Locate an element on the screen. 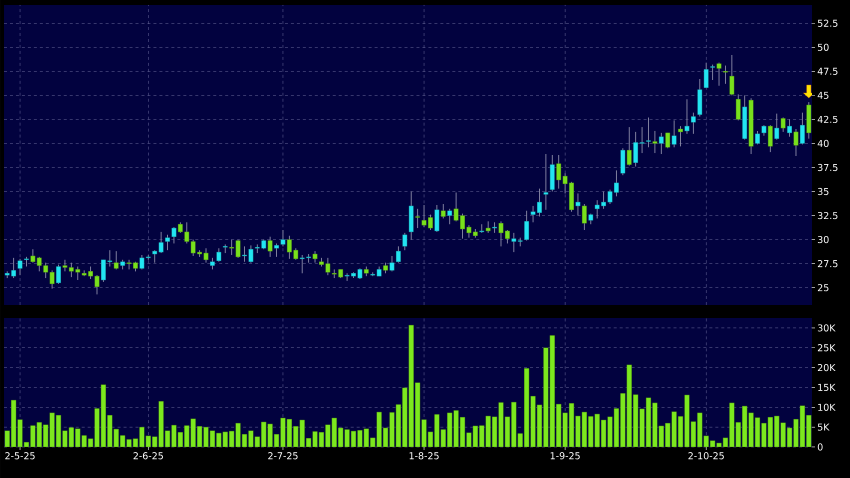  x-tick-label: 2-7-25 is located at coordinates (283, 456).